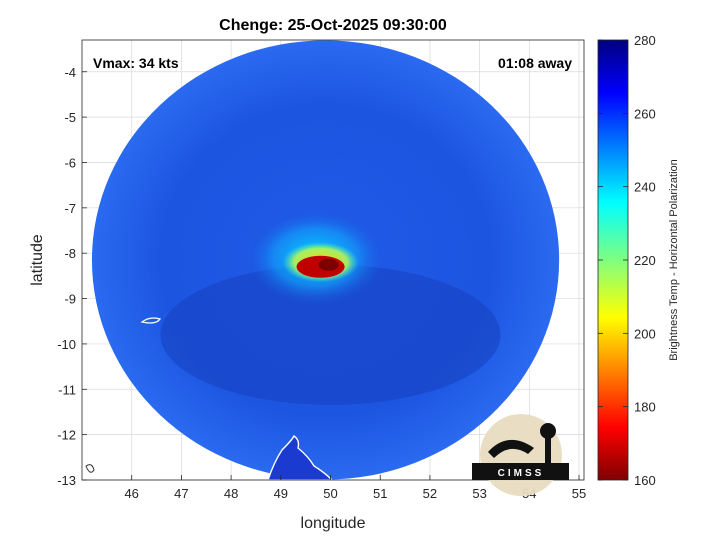 This screenshot has height=540, width=720. I want to click on x-tick-label: 46, so click(131, 493).